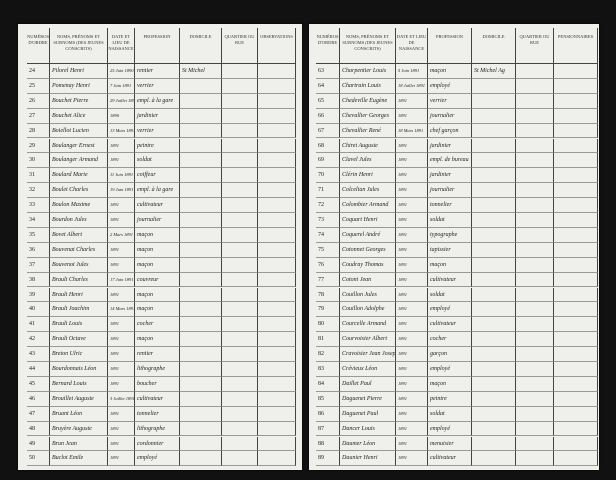 This screenshot has width=616, height=480. What do you see at coordinates (157, 280) in the screenshot?
I see `cell-profession: couvreur` at bounding box center [157, 280].